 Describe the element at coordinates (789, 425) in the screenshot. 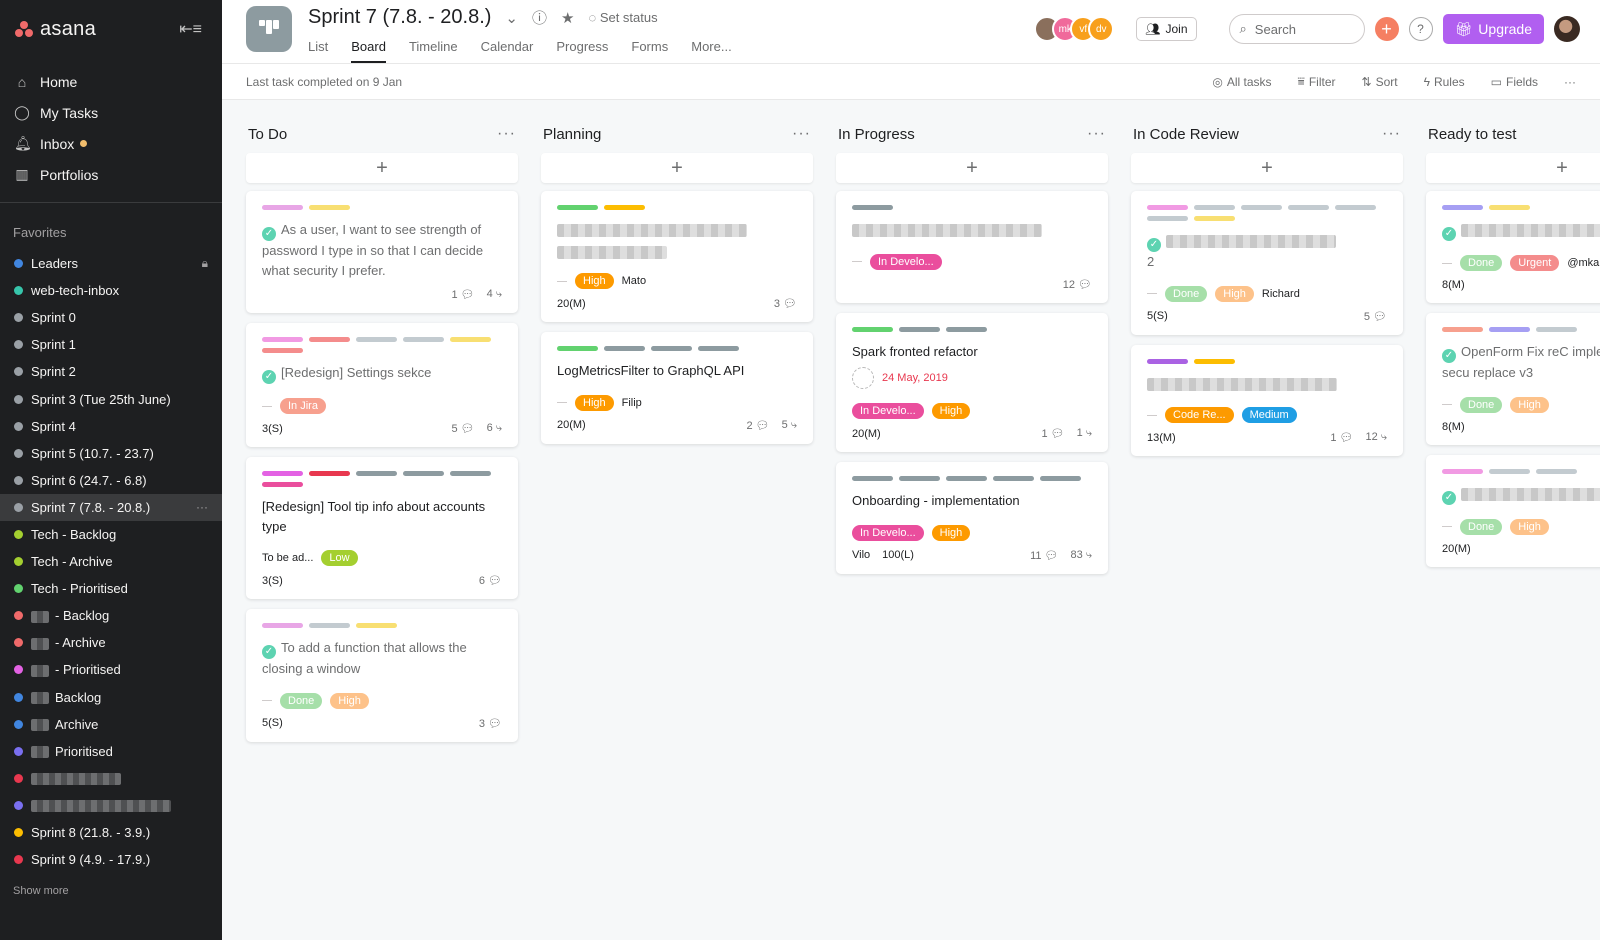

I see `subtask-count: 5 ⤷` at that location.